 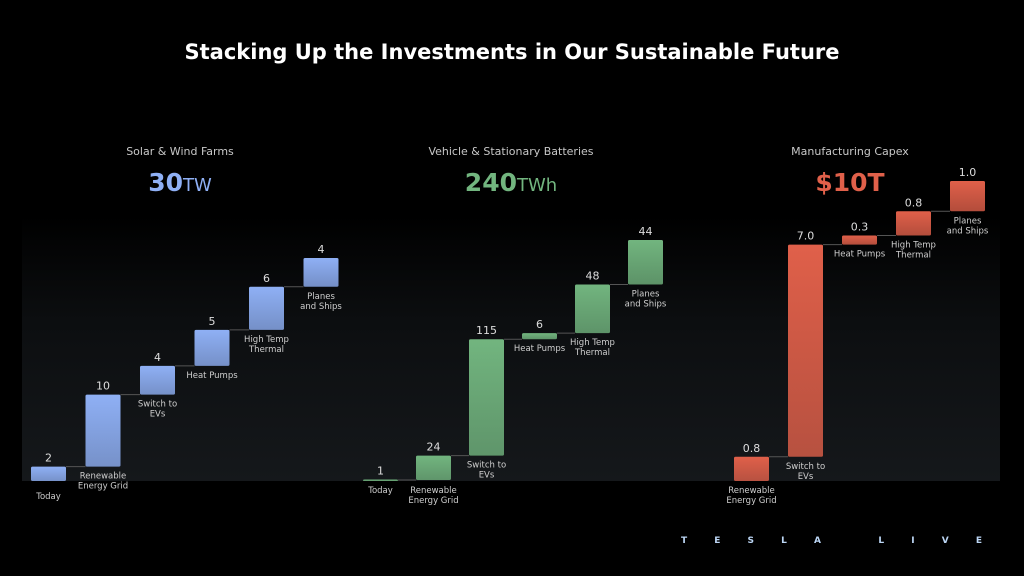 I want to click on value-label: 0.3, so click(x=860, y=227).